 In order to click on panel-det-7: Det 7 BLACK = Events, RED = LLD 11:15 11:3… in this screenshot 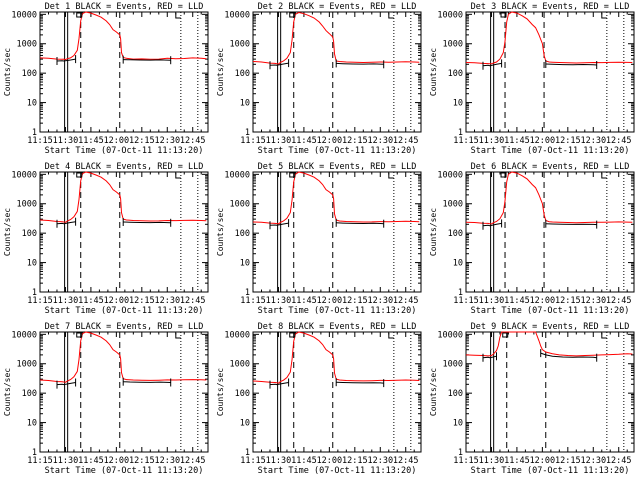, I will do `click(106, 399)`.